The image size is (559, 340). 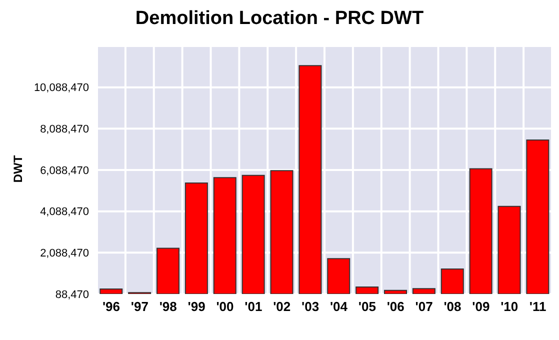 I want to click on x-tick-label: '06, so click(x=395, y=306).